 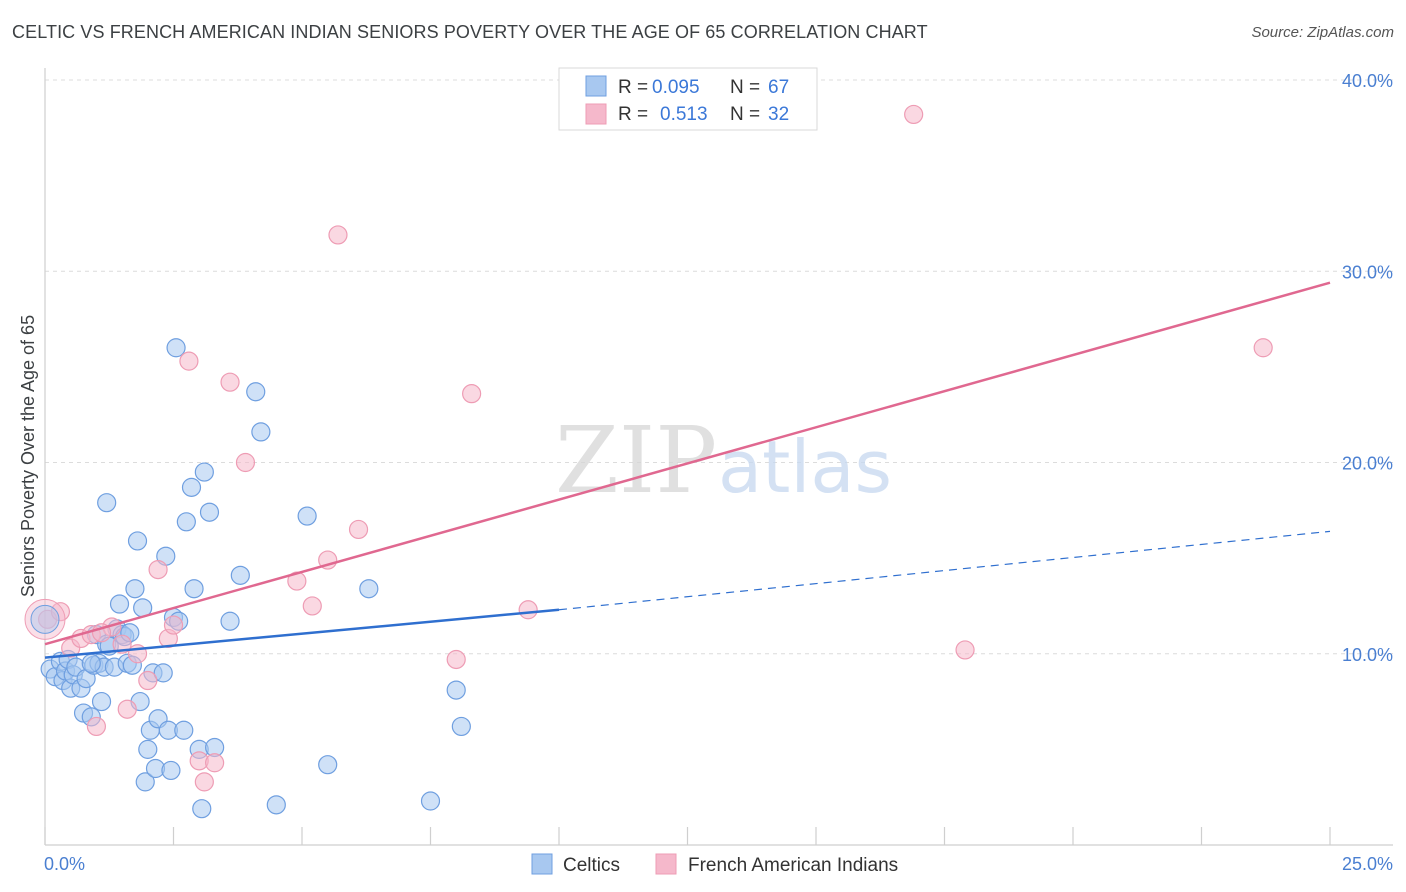 What do you see at coordinates (596, 114) in the screenshot?
I see `legend-swatch-french-american-indians` at bounding box center [596, 114].